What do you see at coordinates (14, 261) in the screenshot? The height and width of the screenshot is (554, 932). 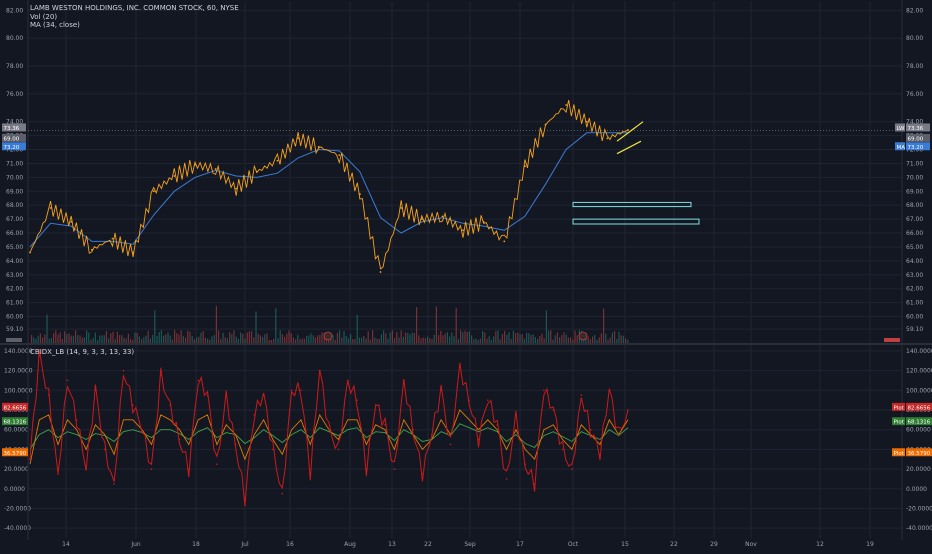 I see `y-tick-label-left: 64.00` at bounding box center [14, 261].